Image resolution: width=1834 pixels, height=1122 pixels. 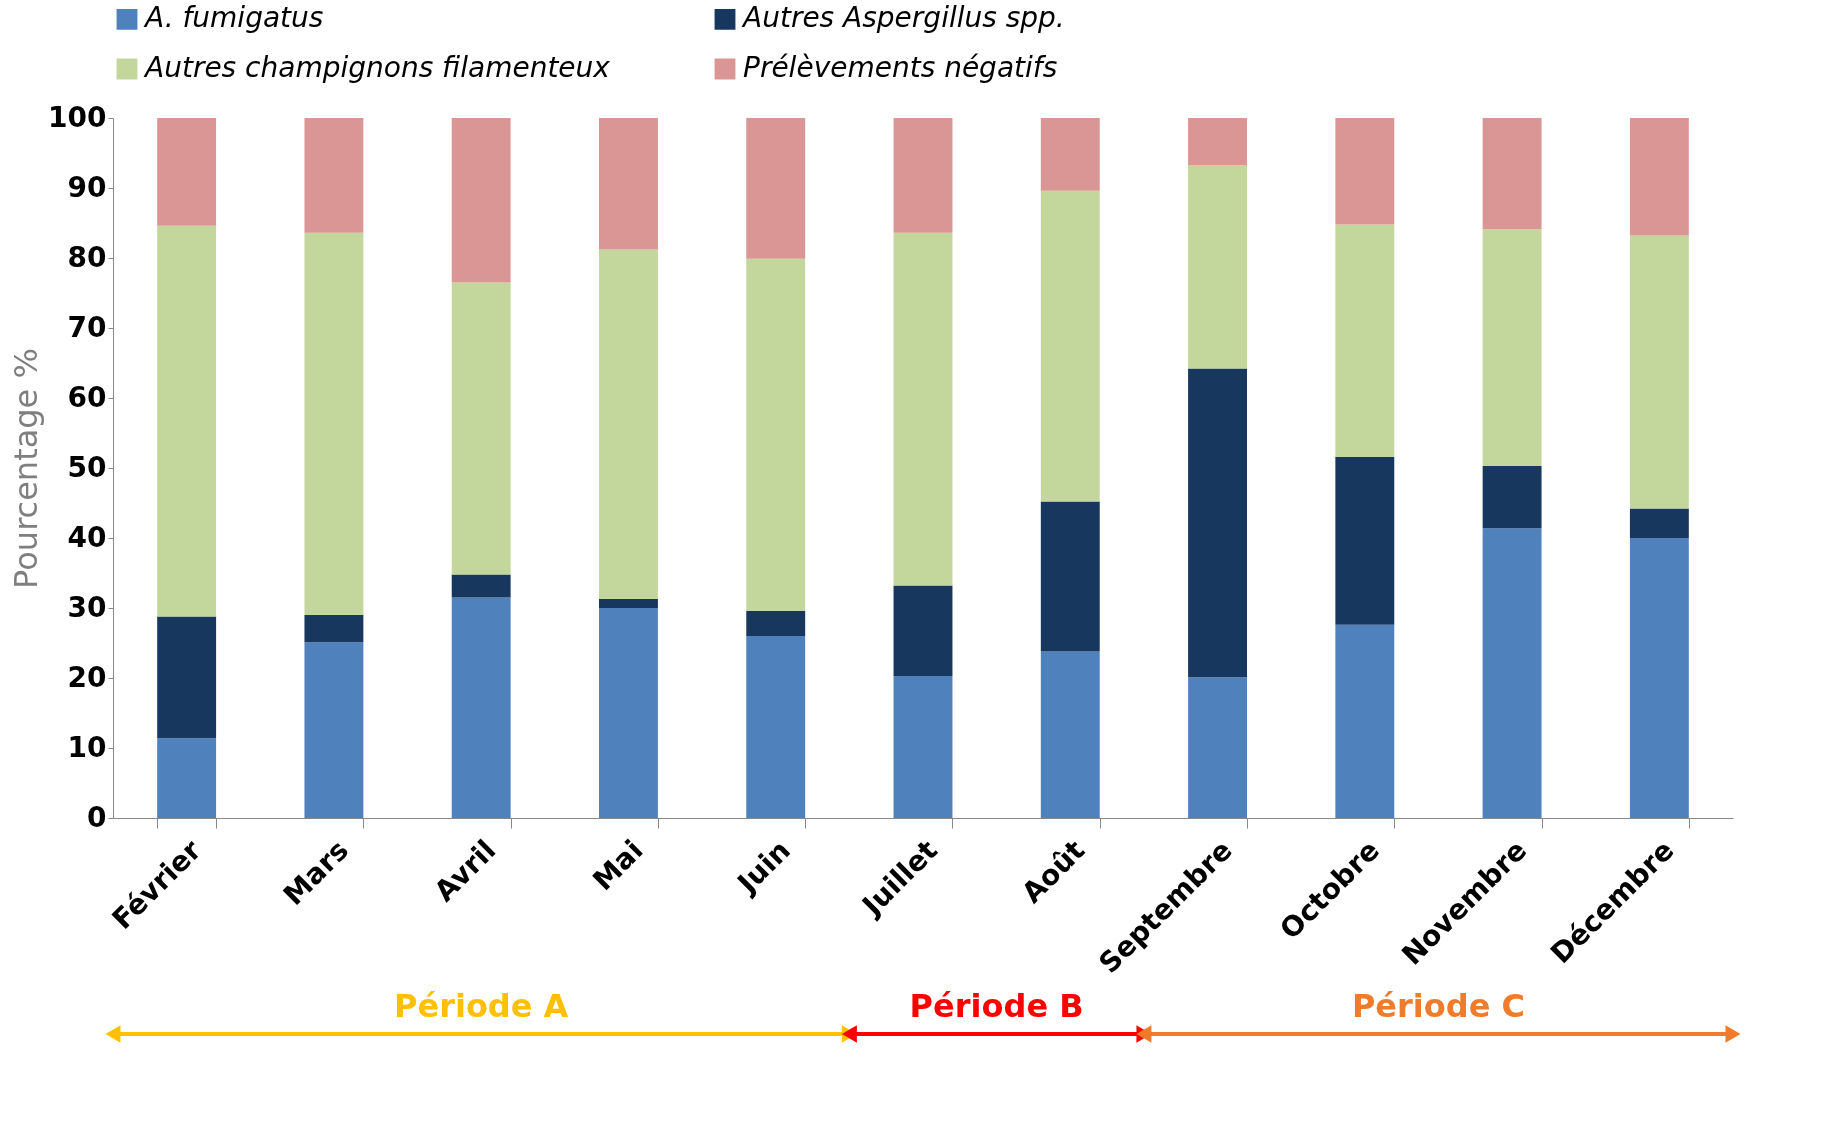 I want to click on y-tick-label: 80, so click(x=87, y=257).